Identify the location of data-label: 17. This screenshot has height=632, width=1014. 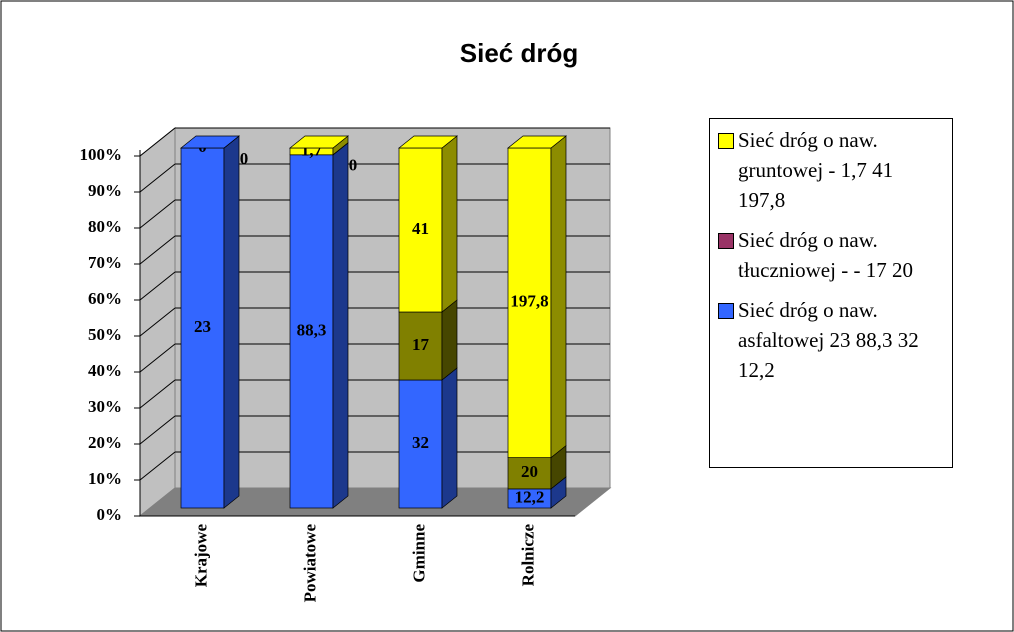
(421, 344).